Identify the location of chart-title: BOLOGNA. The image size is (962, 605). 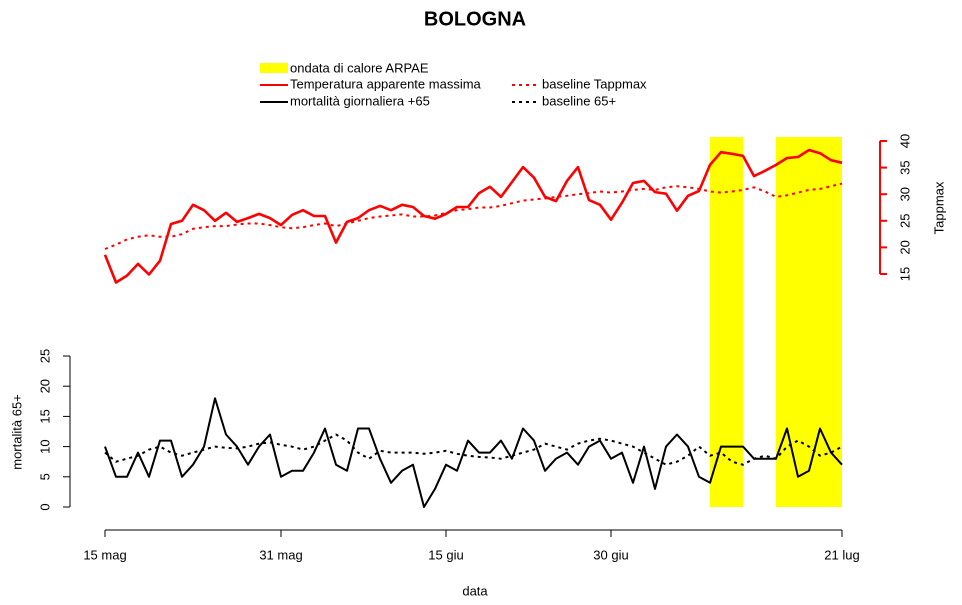
(475, 19).